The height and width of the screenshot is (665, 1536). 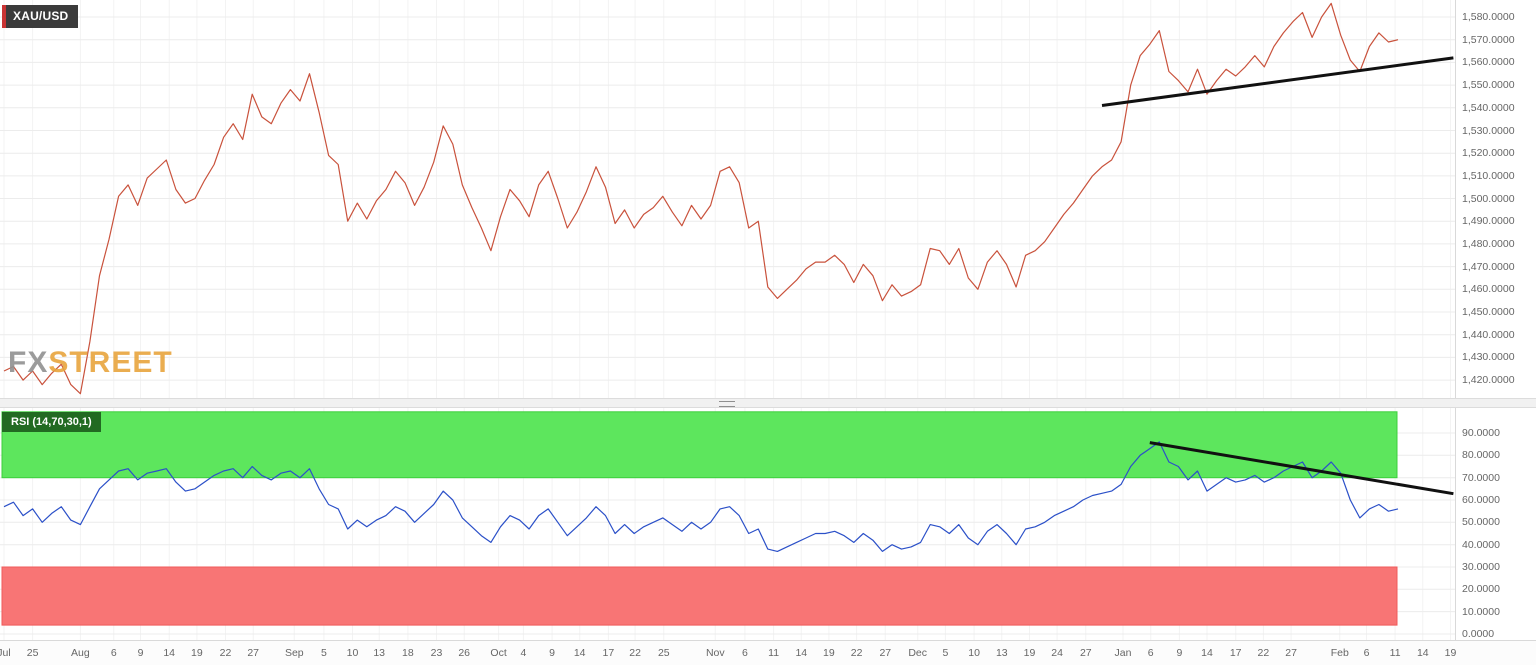 What do you see at coordinates (1488, 153) in the screenshot?
I see `y-axis-tick-label: 1,520.0000` at bounding box center [1488, 153].